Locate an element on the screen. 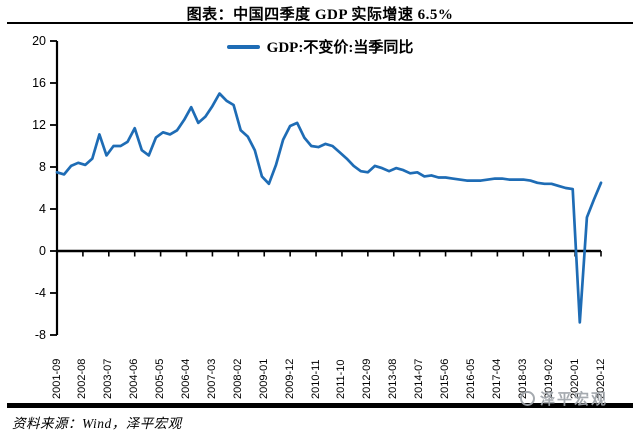 This screenshot has height=434, width=640. watermark-logo-icon is located at coordinates (527, 398).